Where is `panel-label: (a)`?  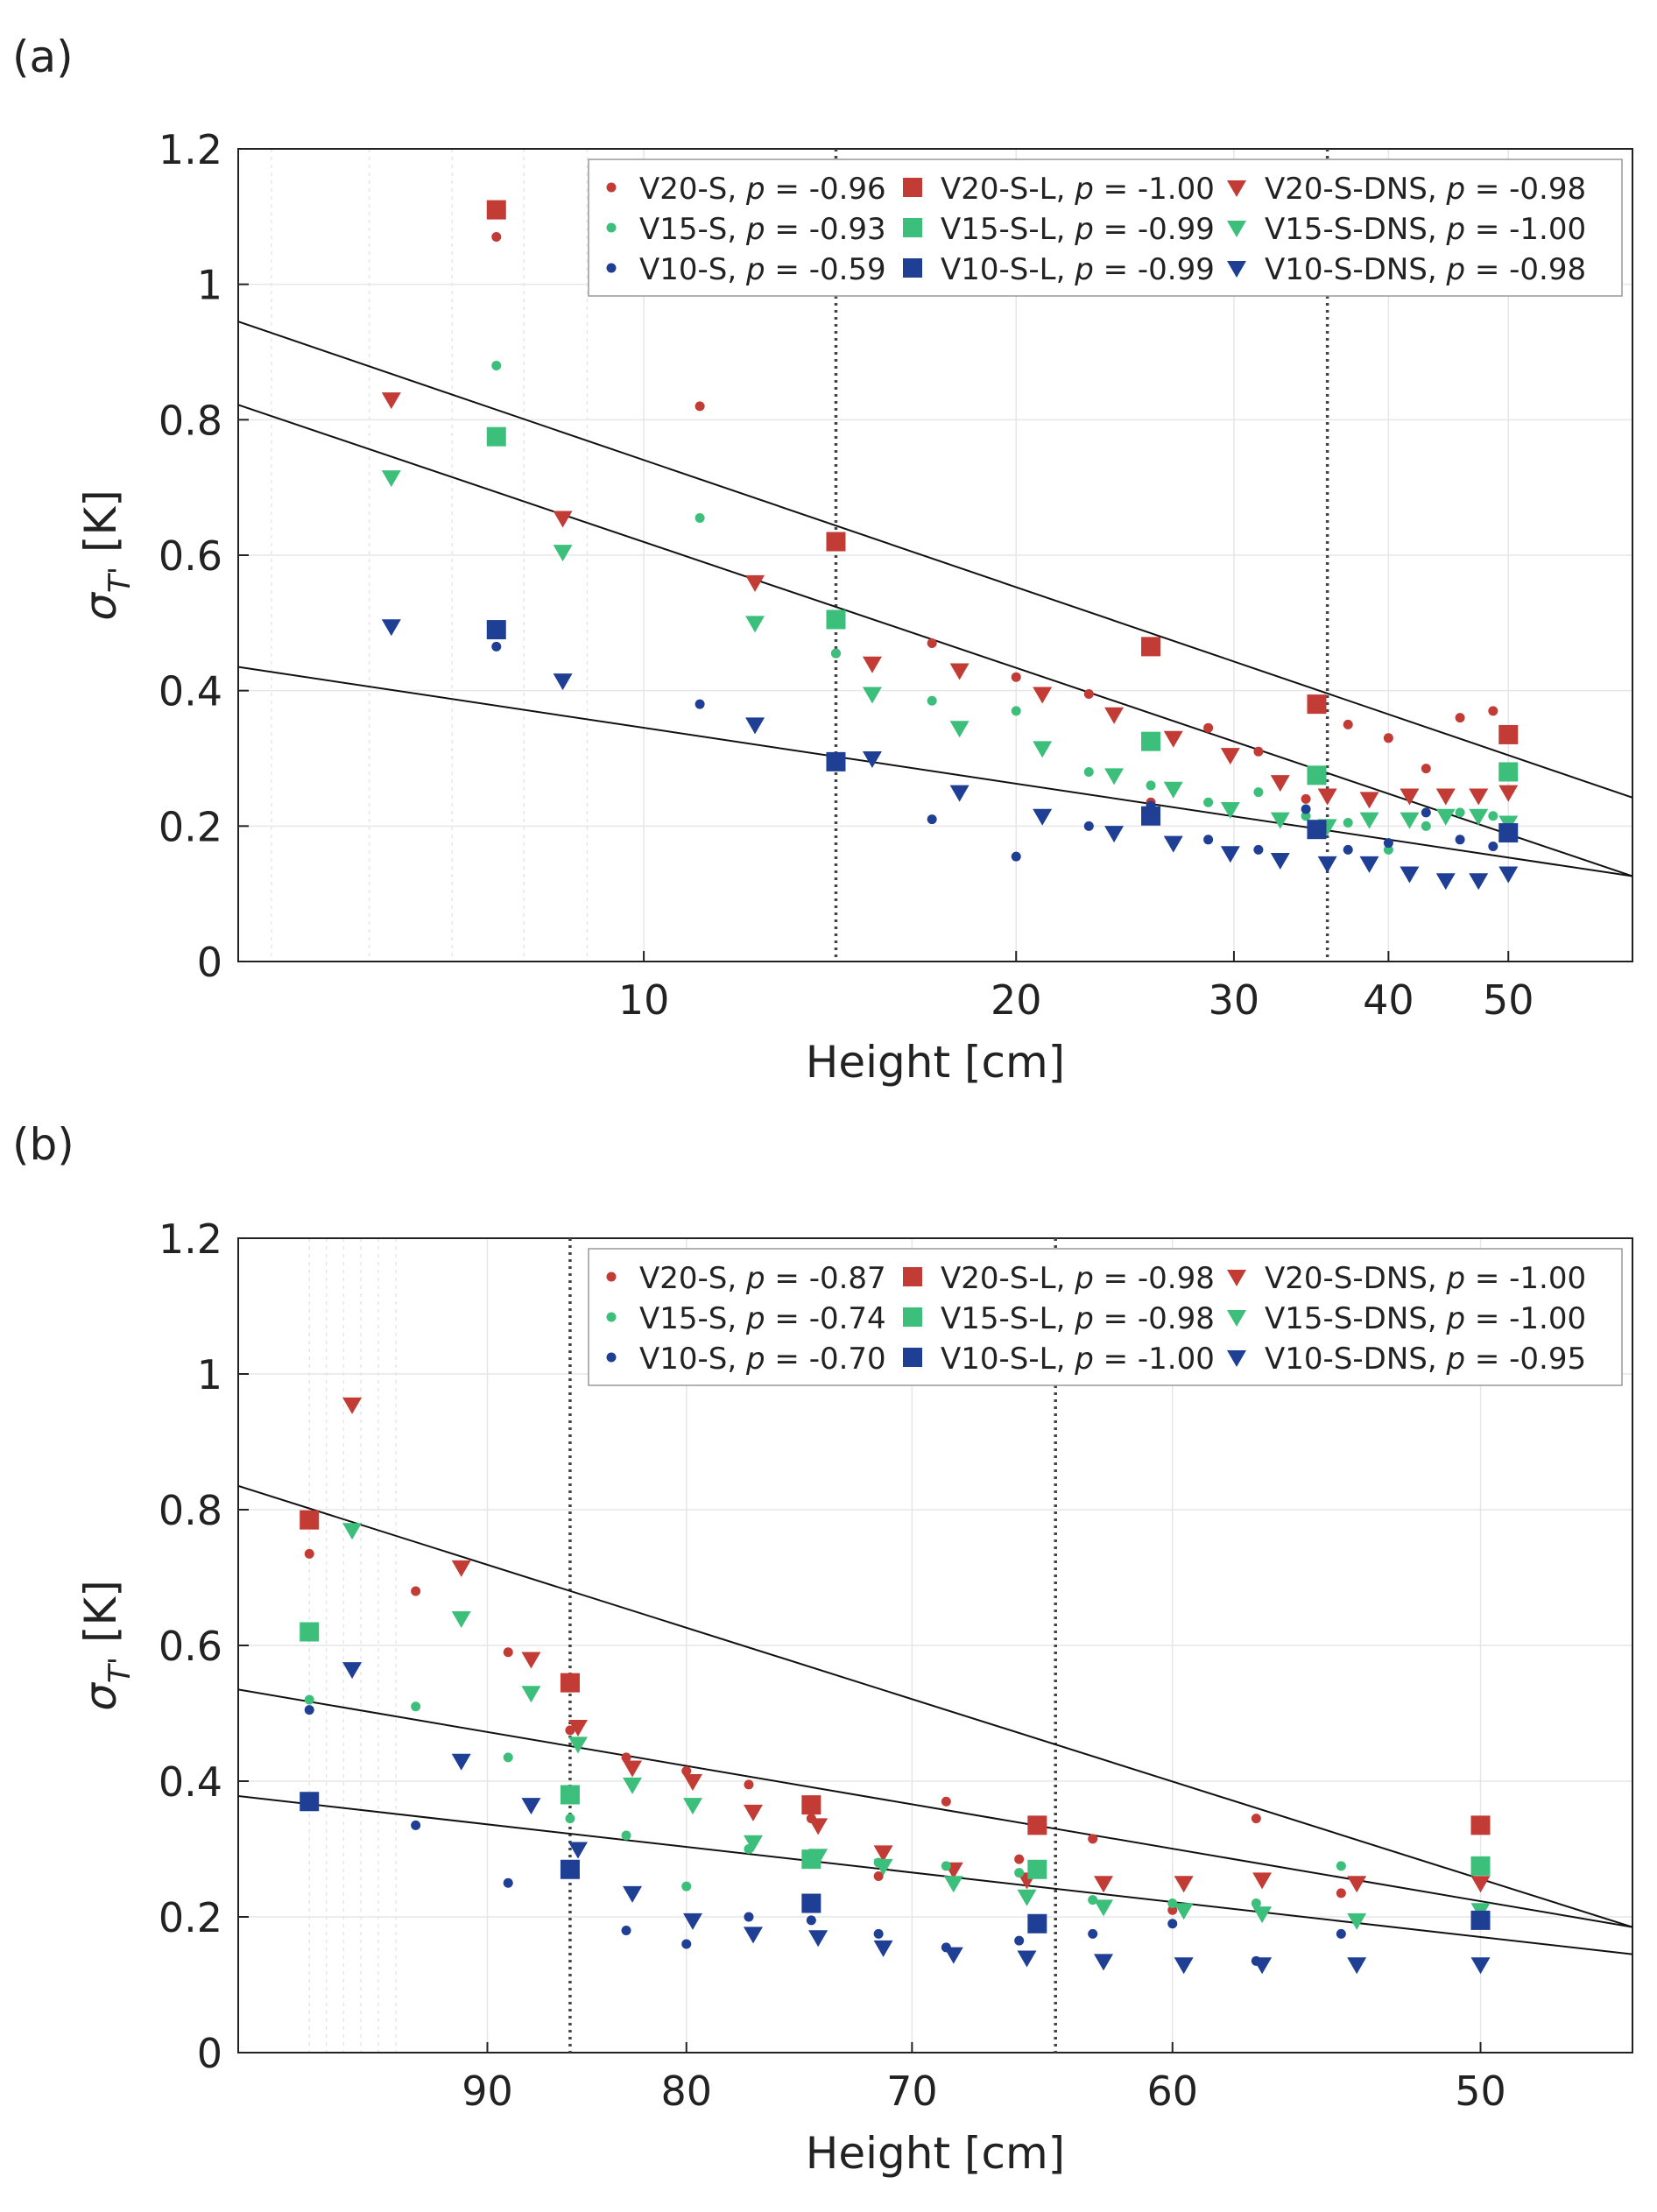
panel-label: (a) is located at coordinates (43, 57).